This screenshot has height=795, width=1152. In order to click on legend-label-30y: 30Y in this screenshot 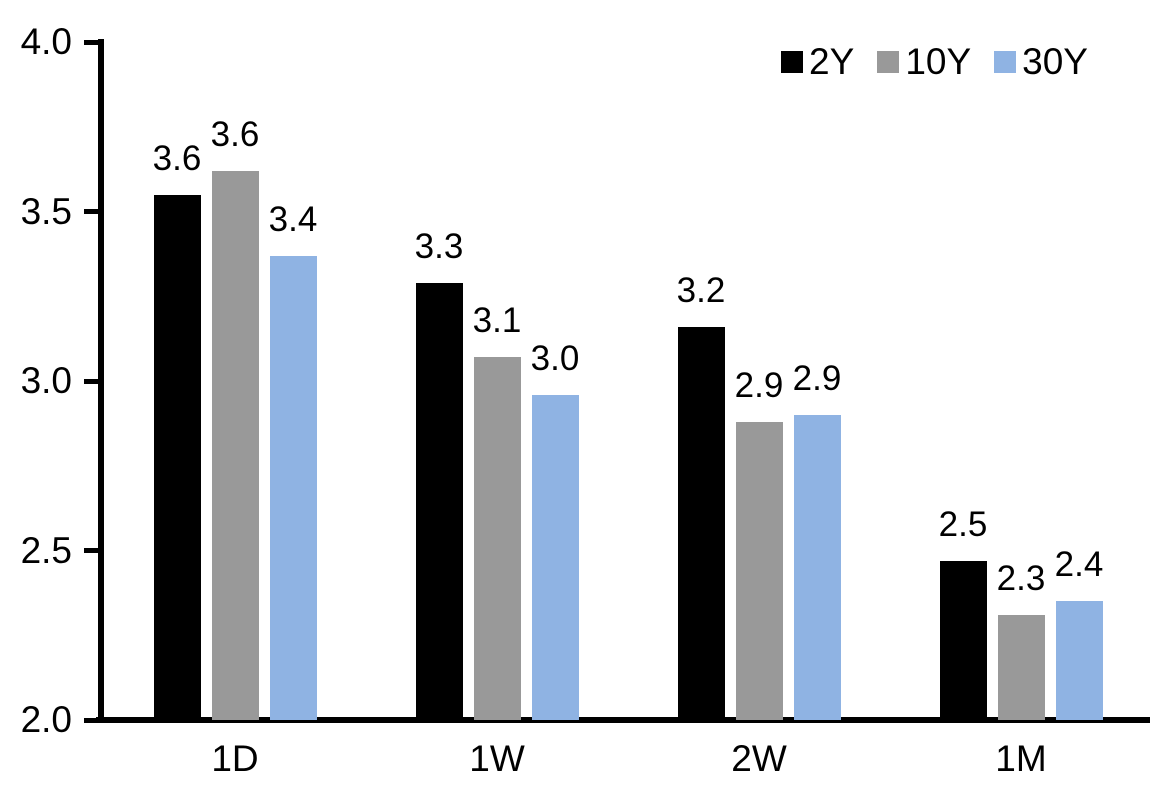, I will do `click(1055, 61)`.